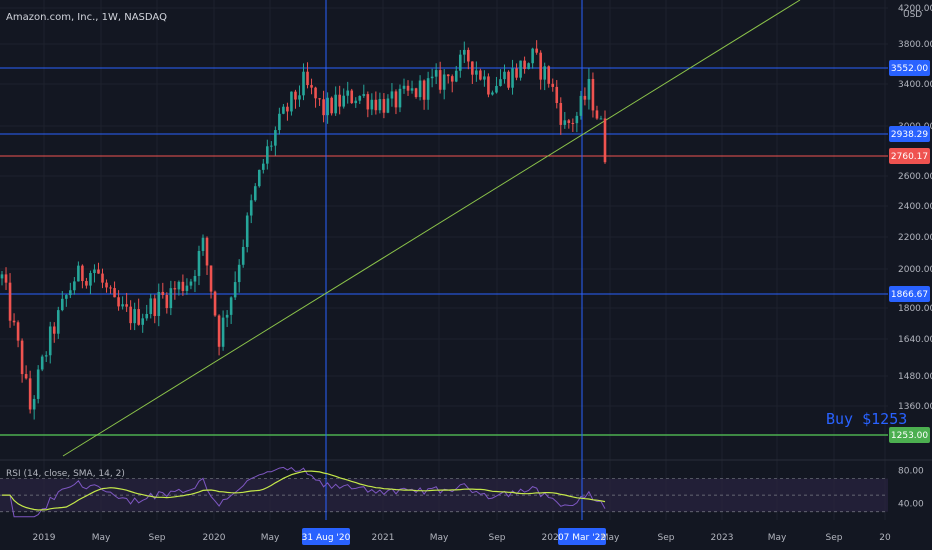  What do you see at coordinates (44, 538) in the screenshot?
I see `x-tick-label: 2019` at bounding box center [44, 538].